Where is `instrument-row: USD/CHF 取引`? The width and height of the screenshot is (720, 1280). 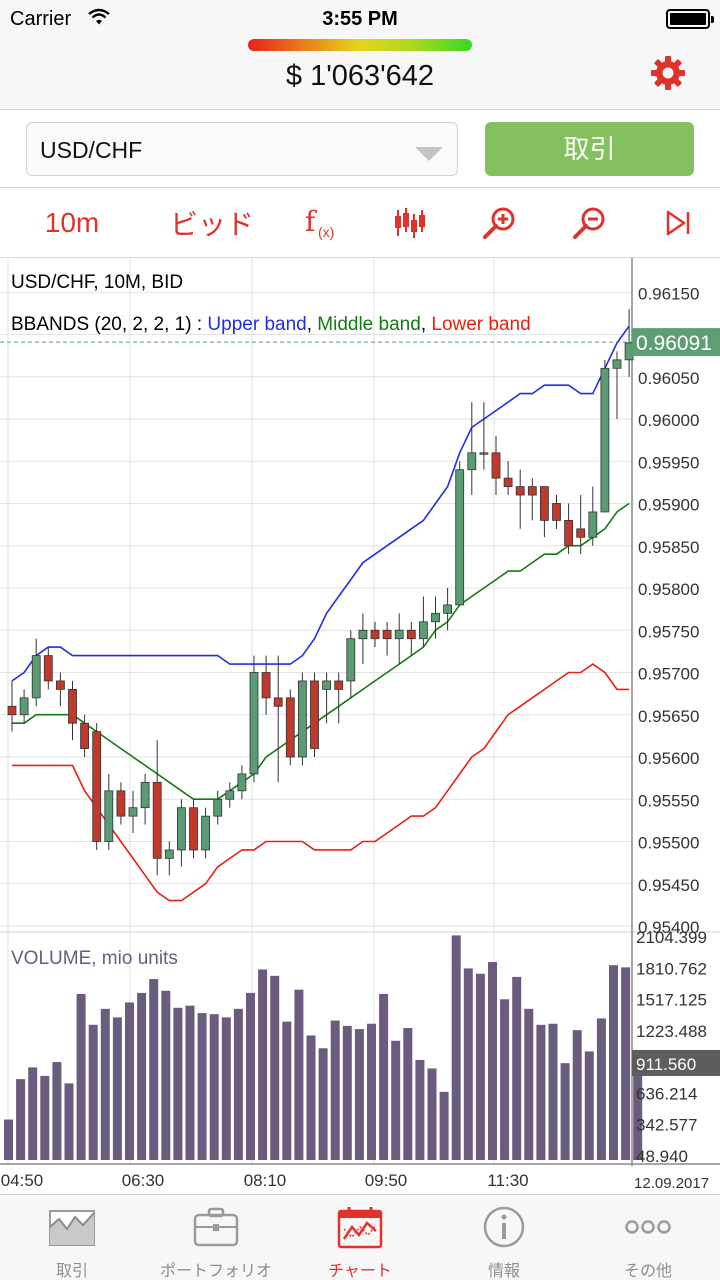 instrument-row: USD/CHF 取引 is located at coordinates (360, 149).